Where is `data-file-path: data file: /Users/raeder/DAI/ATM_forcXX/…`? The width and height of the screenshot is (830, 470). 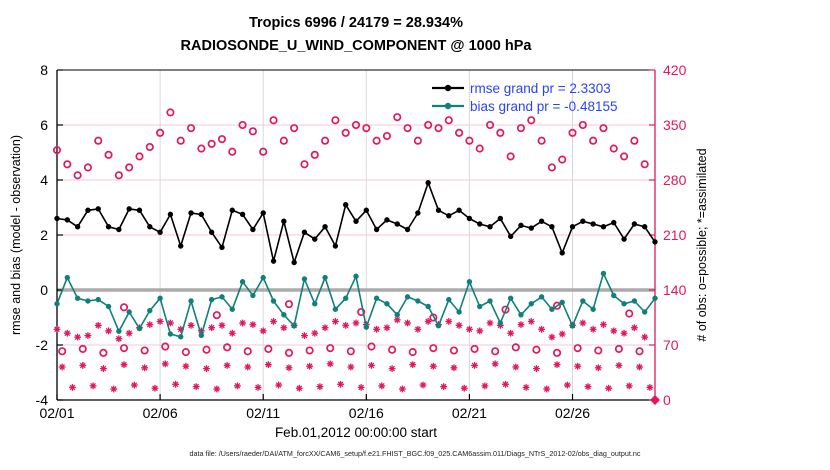 data-file-path: data file: /Users/raeder/DAI/ATM_forcXX/… is located at coordinates (415, 453).